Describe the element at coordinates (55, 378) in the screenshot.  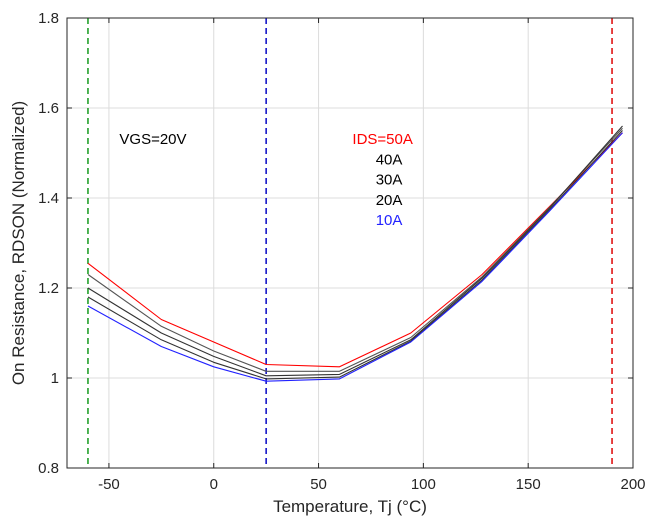
I see `y-tick-label: 1` at that location.